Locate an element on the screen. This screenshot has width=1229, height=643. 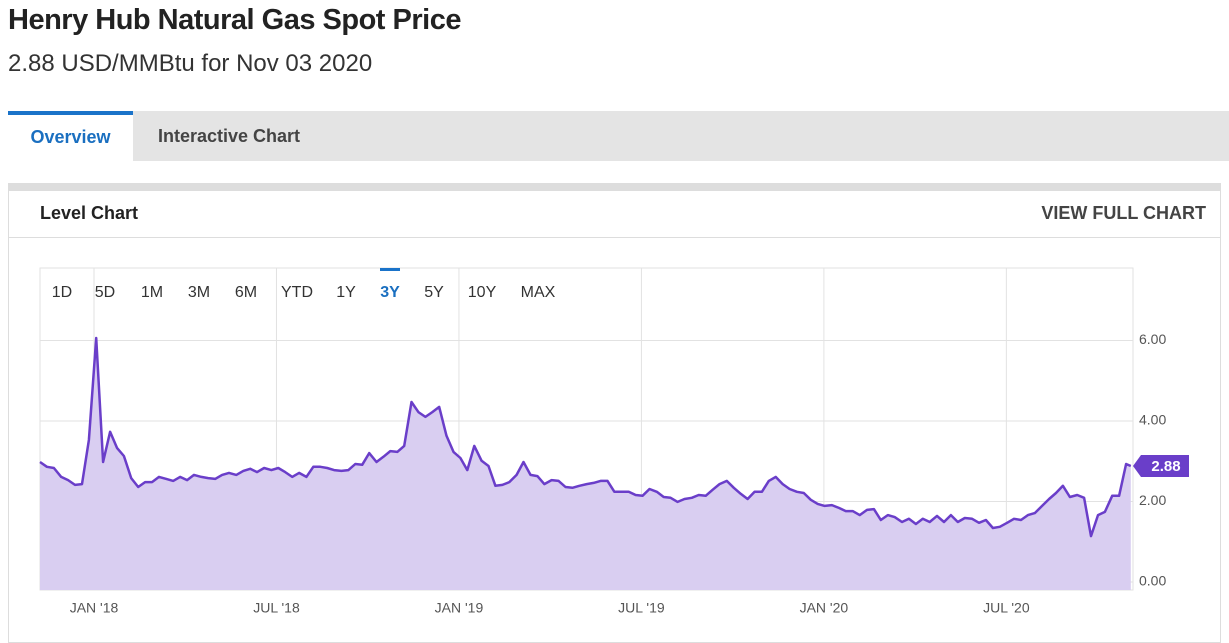
range-button: 1Y is located at coordinates (346, 292).